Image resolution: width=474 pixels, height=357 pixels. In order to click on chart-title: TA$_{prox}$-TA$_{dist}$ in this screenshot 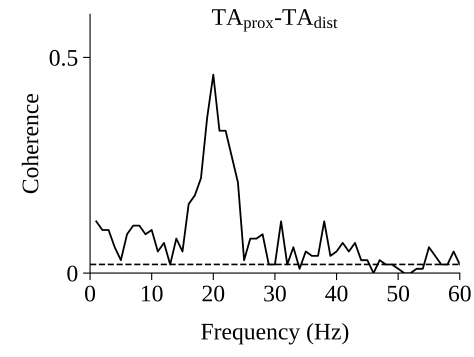, I will do `click(275, 20)`.